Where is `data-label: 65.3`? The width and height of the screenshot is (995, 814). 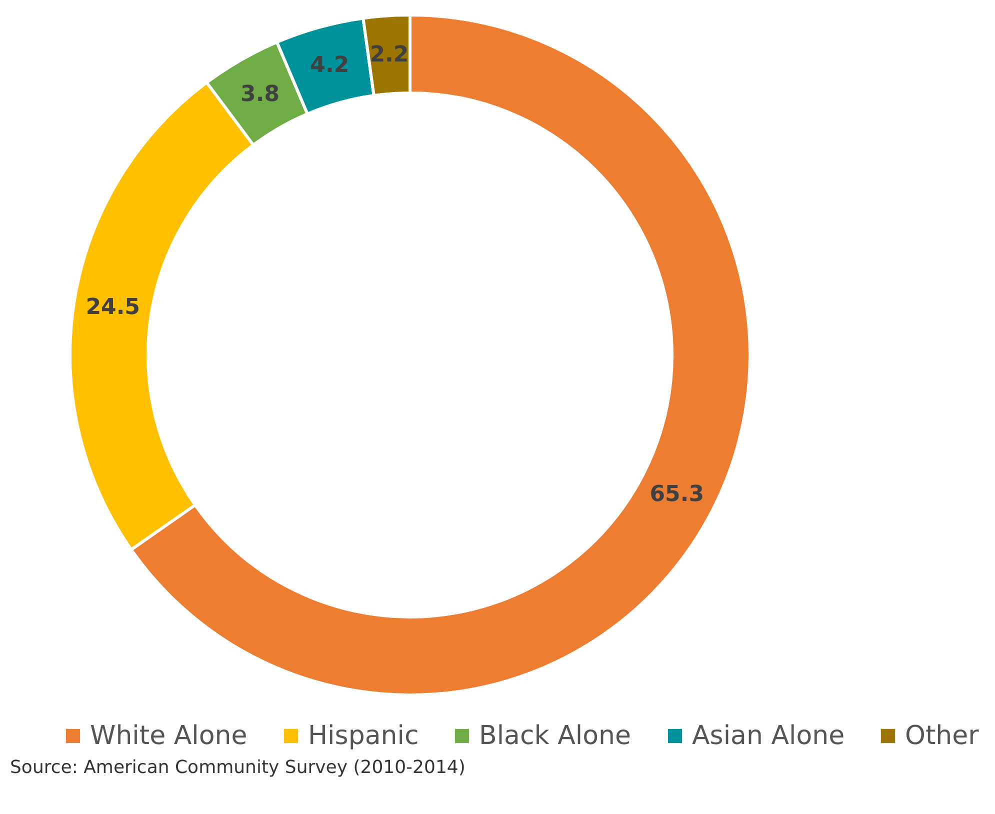 data-label: 65.3 is located at coordinates (677, 495).